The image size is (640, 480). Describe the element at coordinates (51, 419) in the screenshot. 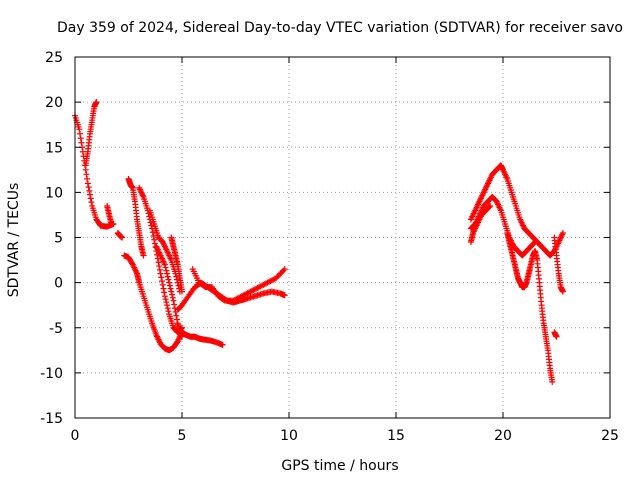

I see `y-tick-label: -15` at that location.